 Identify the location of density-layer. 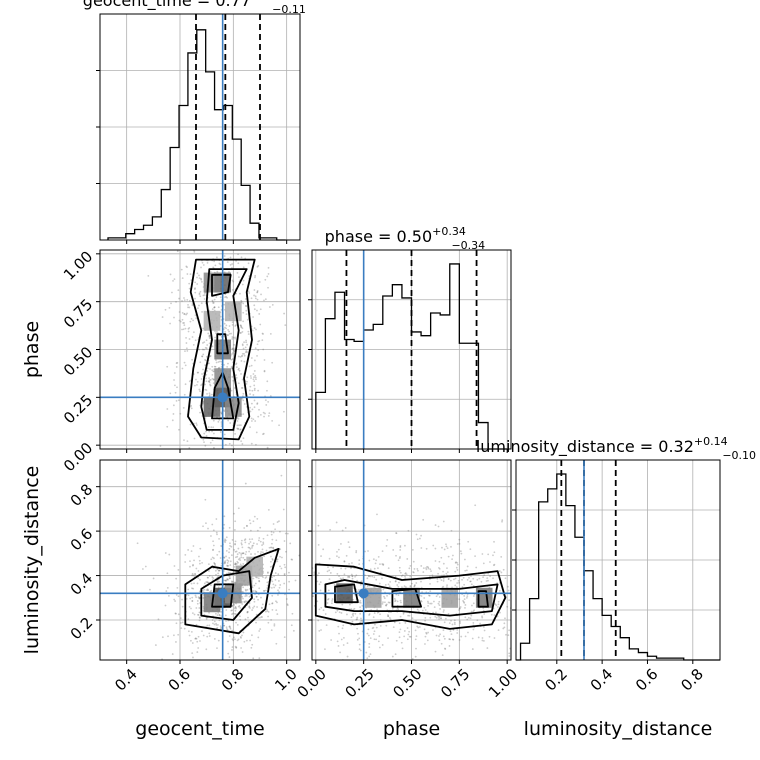
(218, 575).